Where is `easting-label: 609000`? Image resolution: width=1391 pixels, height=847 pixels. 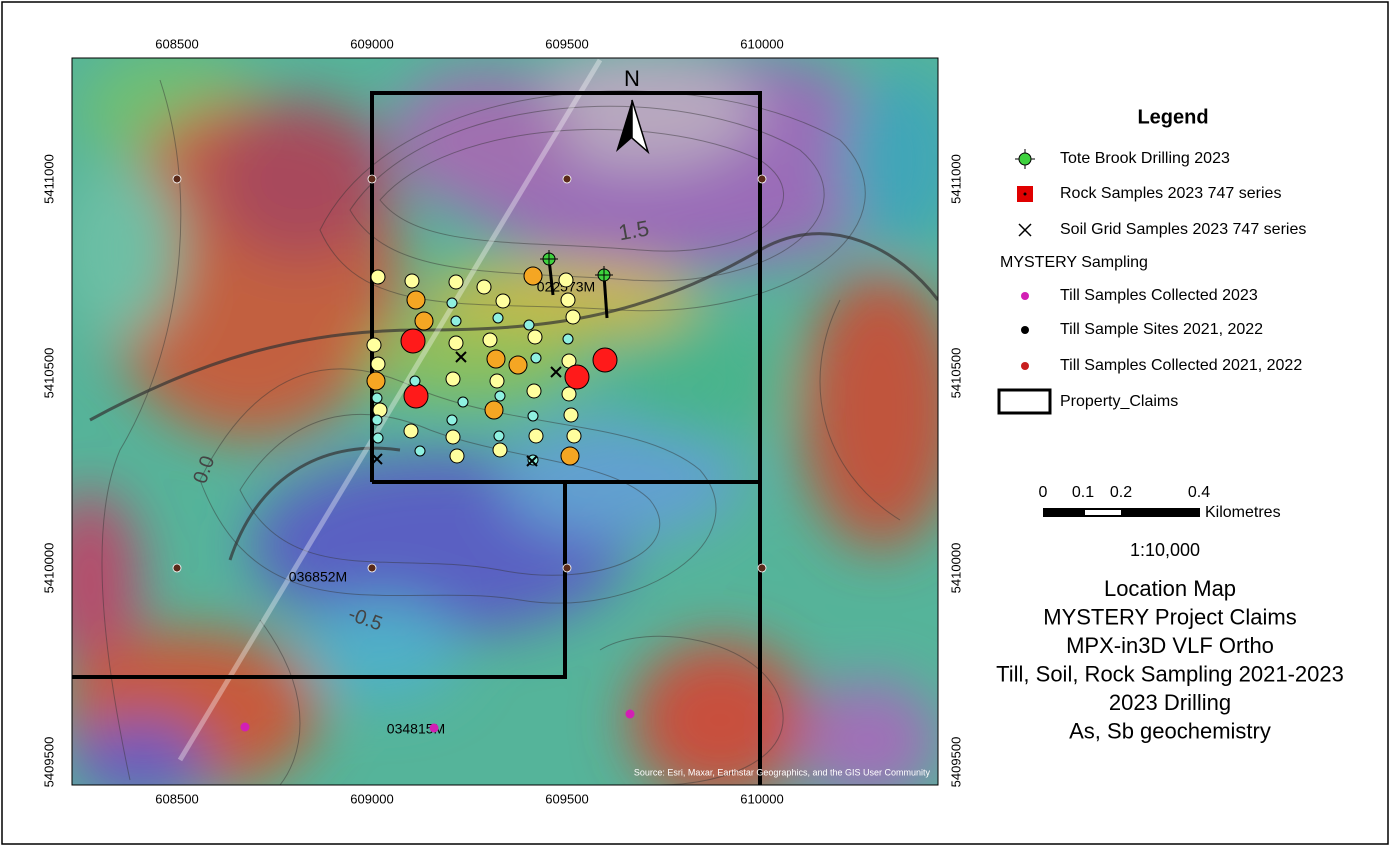
easting-label: 609000 is located at coordinates (371, 798).